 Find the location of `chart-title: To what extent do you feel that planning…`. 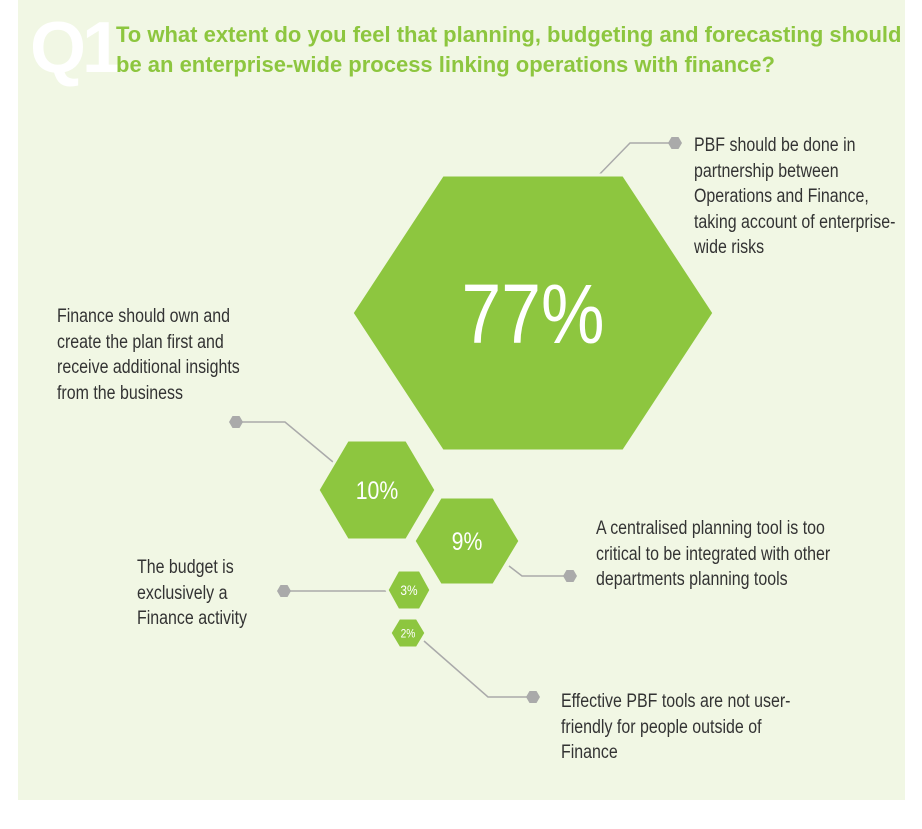

chart-title: To what extent do you feel that planning… is located at coordinates (509, 49).